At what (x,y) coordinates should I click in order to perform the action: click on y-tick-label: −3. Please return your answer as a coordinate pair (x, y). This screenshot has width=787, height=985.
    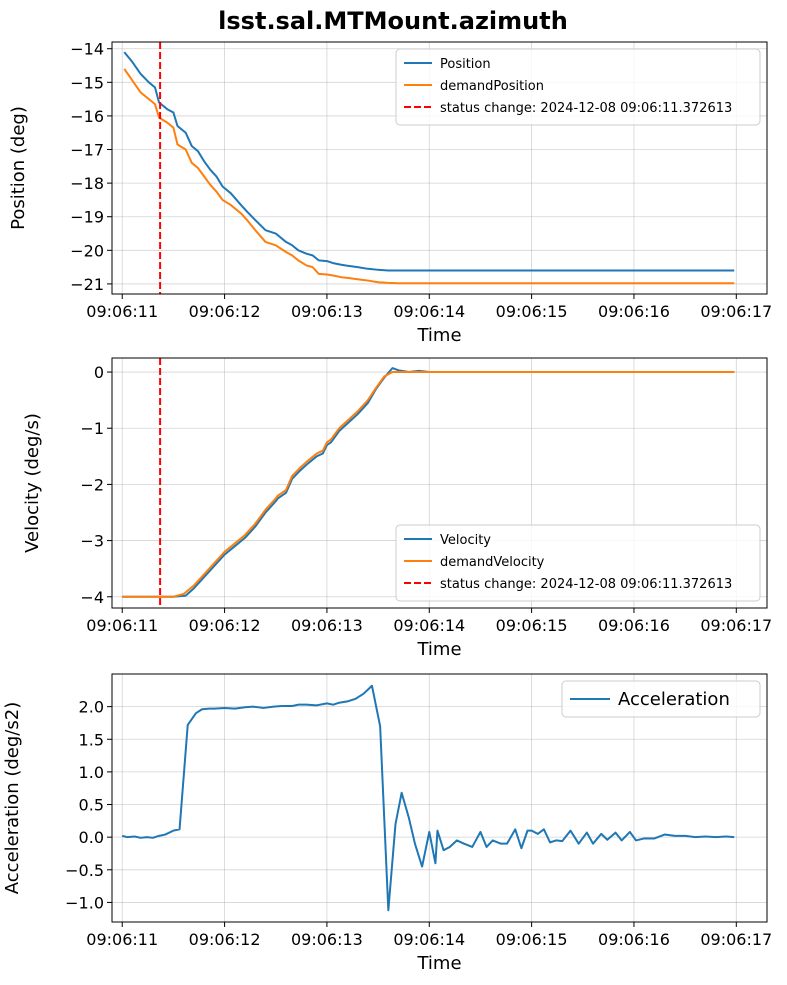
    Looking at the image, I should click on (92, 541).